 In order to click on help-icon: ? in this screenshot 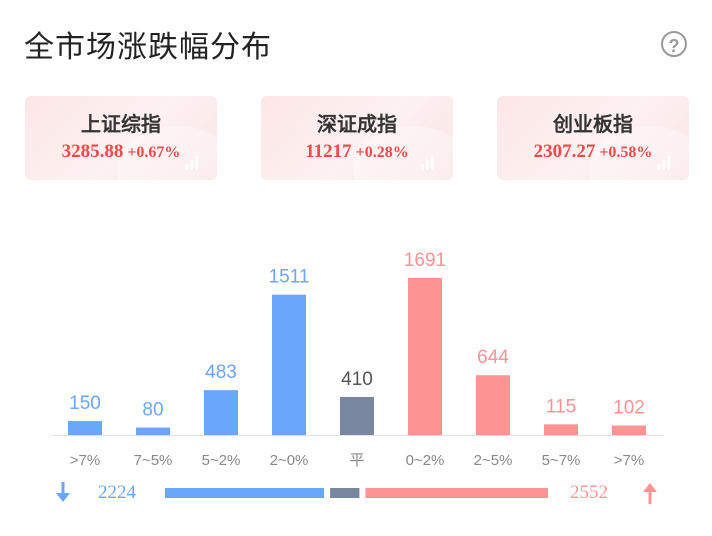, I will do `click(674, 44)`.